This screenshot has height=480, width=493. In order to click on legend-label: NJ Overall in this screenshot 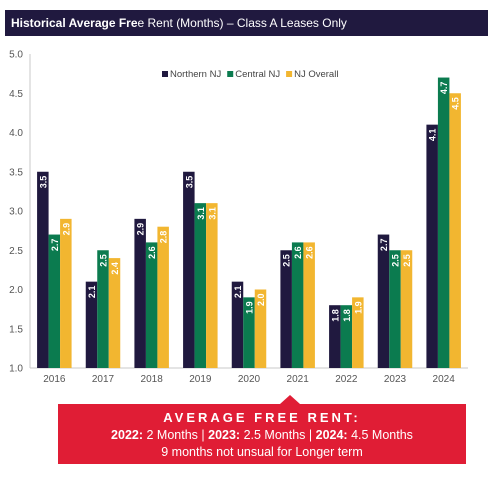, I will do `click(316, 74)`.